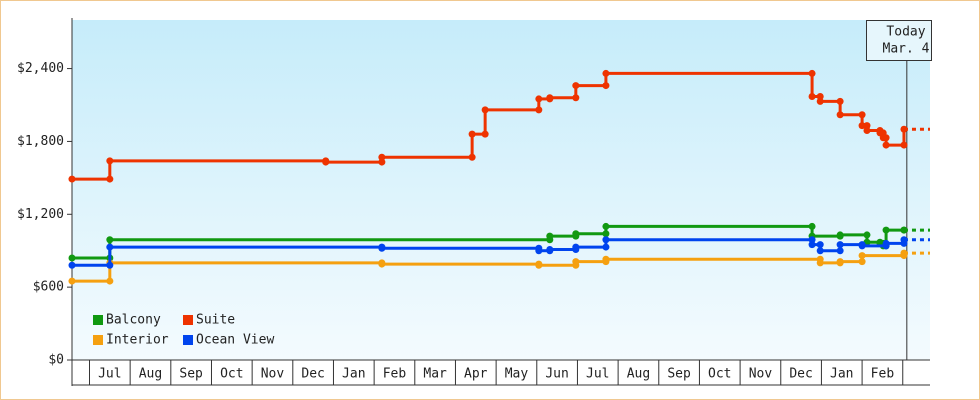 Image resolution: width=980 pixels, height=400 pixels. What do you see at coordinates (40, 141) in the screenshot?
I see `y-tick-label: $1,800` at bounding box center [40, 141].